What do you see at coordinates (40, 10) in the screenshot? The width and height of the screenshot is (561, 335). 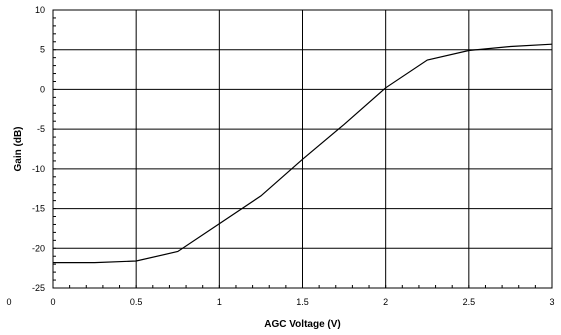 I see `y-tick-label: 10` at bounding box center [40, 10].